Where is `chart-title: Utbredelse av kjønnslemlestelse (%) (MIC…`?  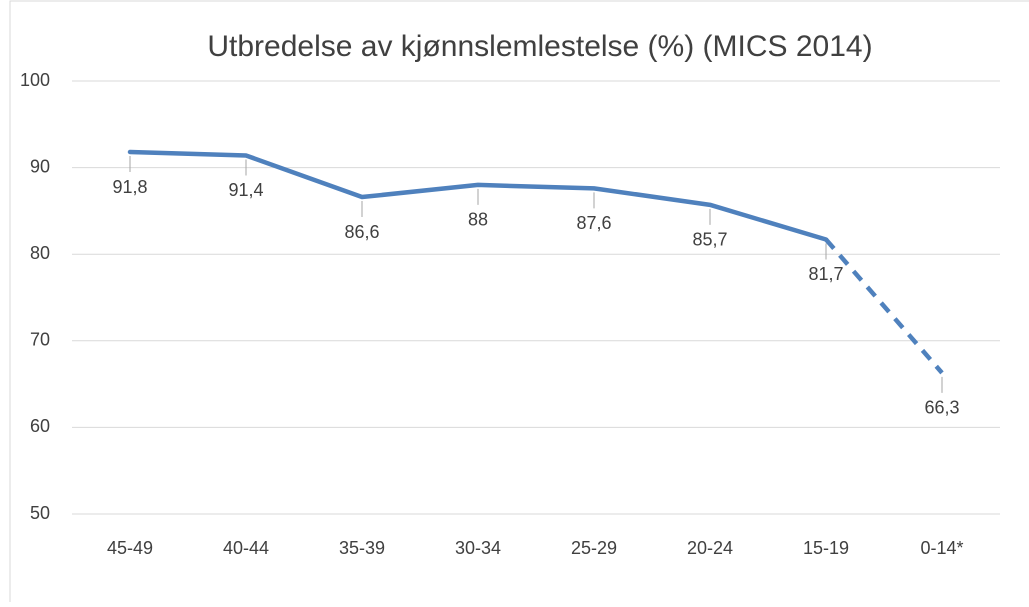 chart-title: Utbredelse av kjønnslemlestelse (%) (MIC… is located at coordinates (539, 46).